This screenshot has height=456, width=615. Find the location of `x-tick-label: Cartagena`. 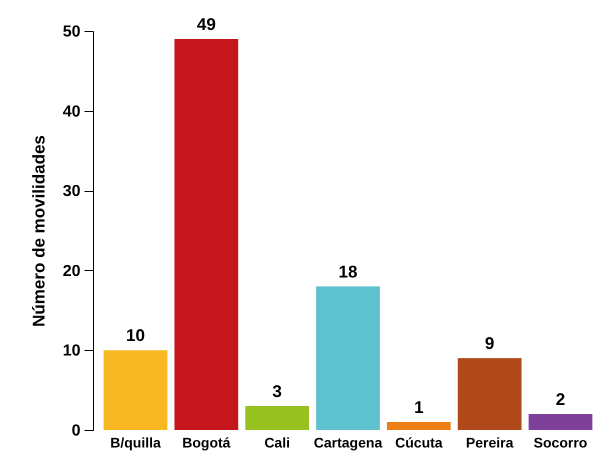

x-tick-label: Cartagena is located at coordinates (348, 442).